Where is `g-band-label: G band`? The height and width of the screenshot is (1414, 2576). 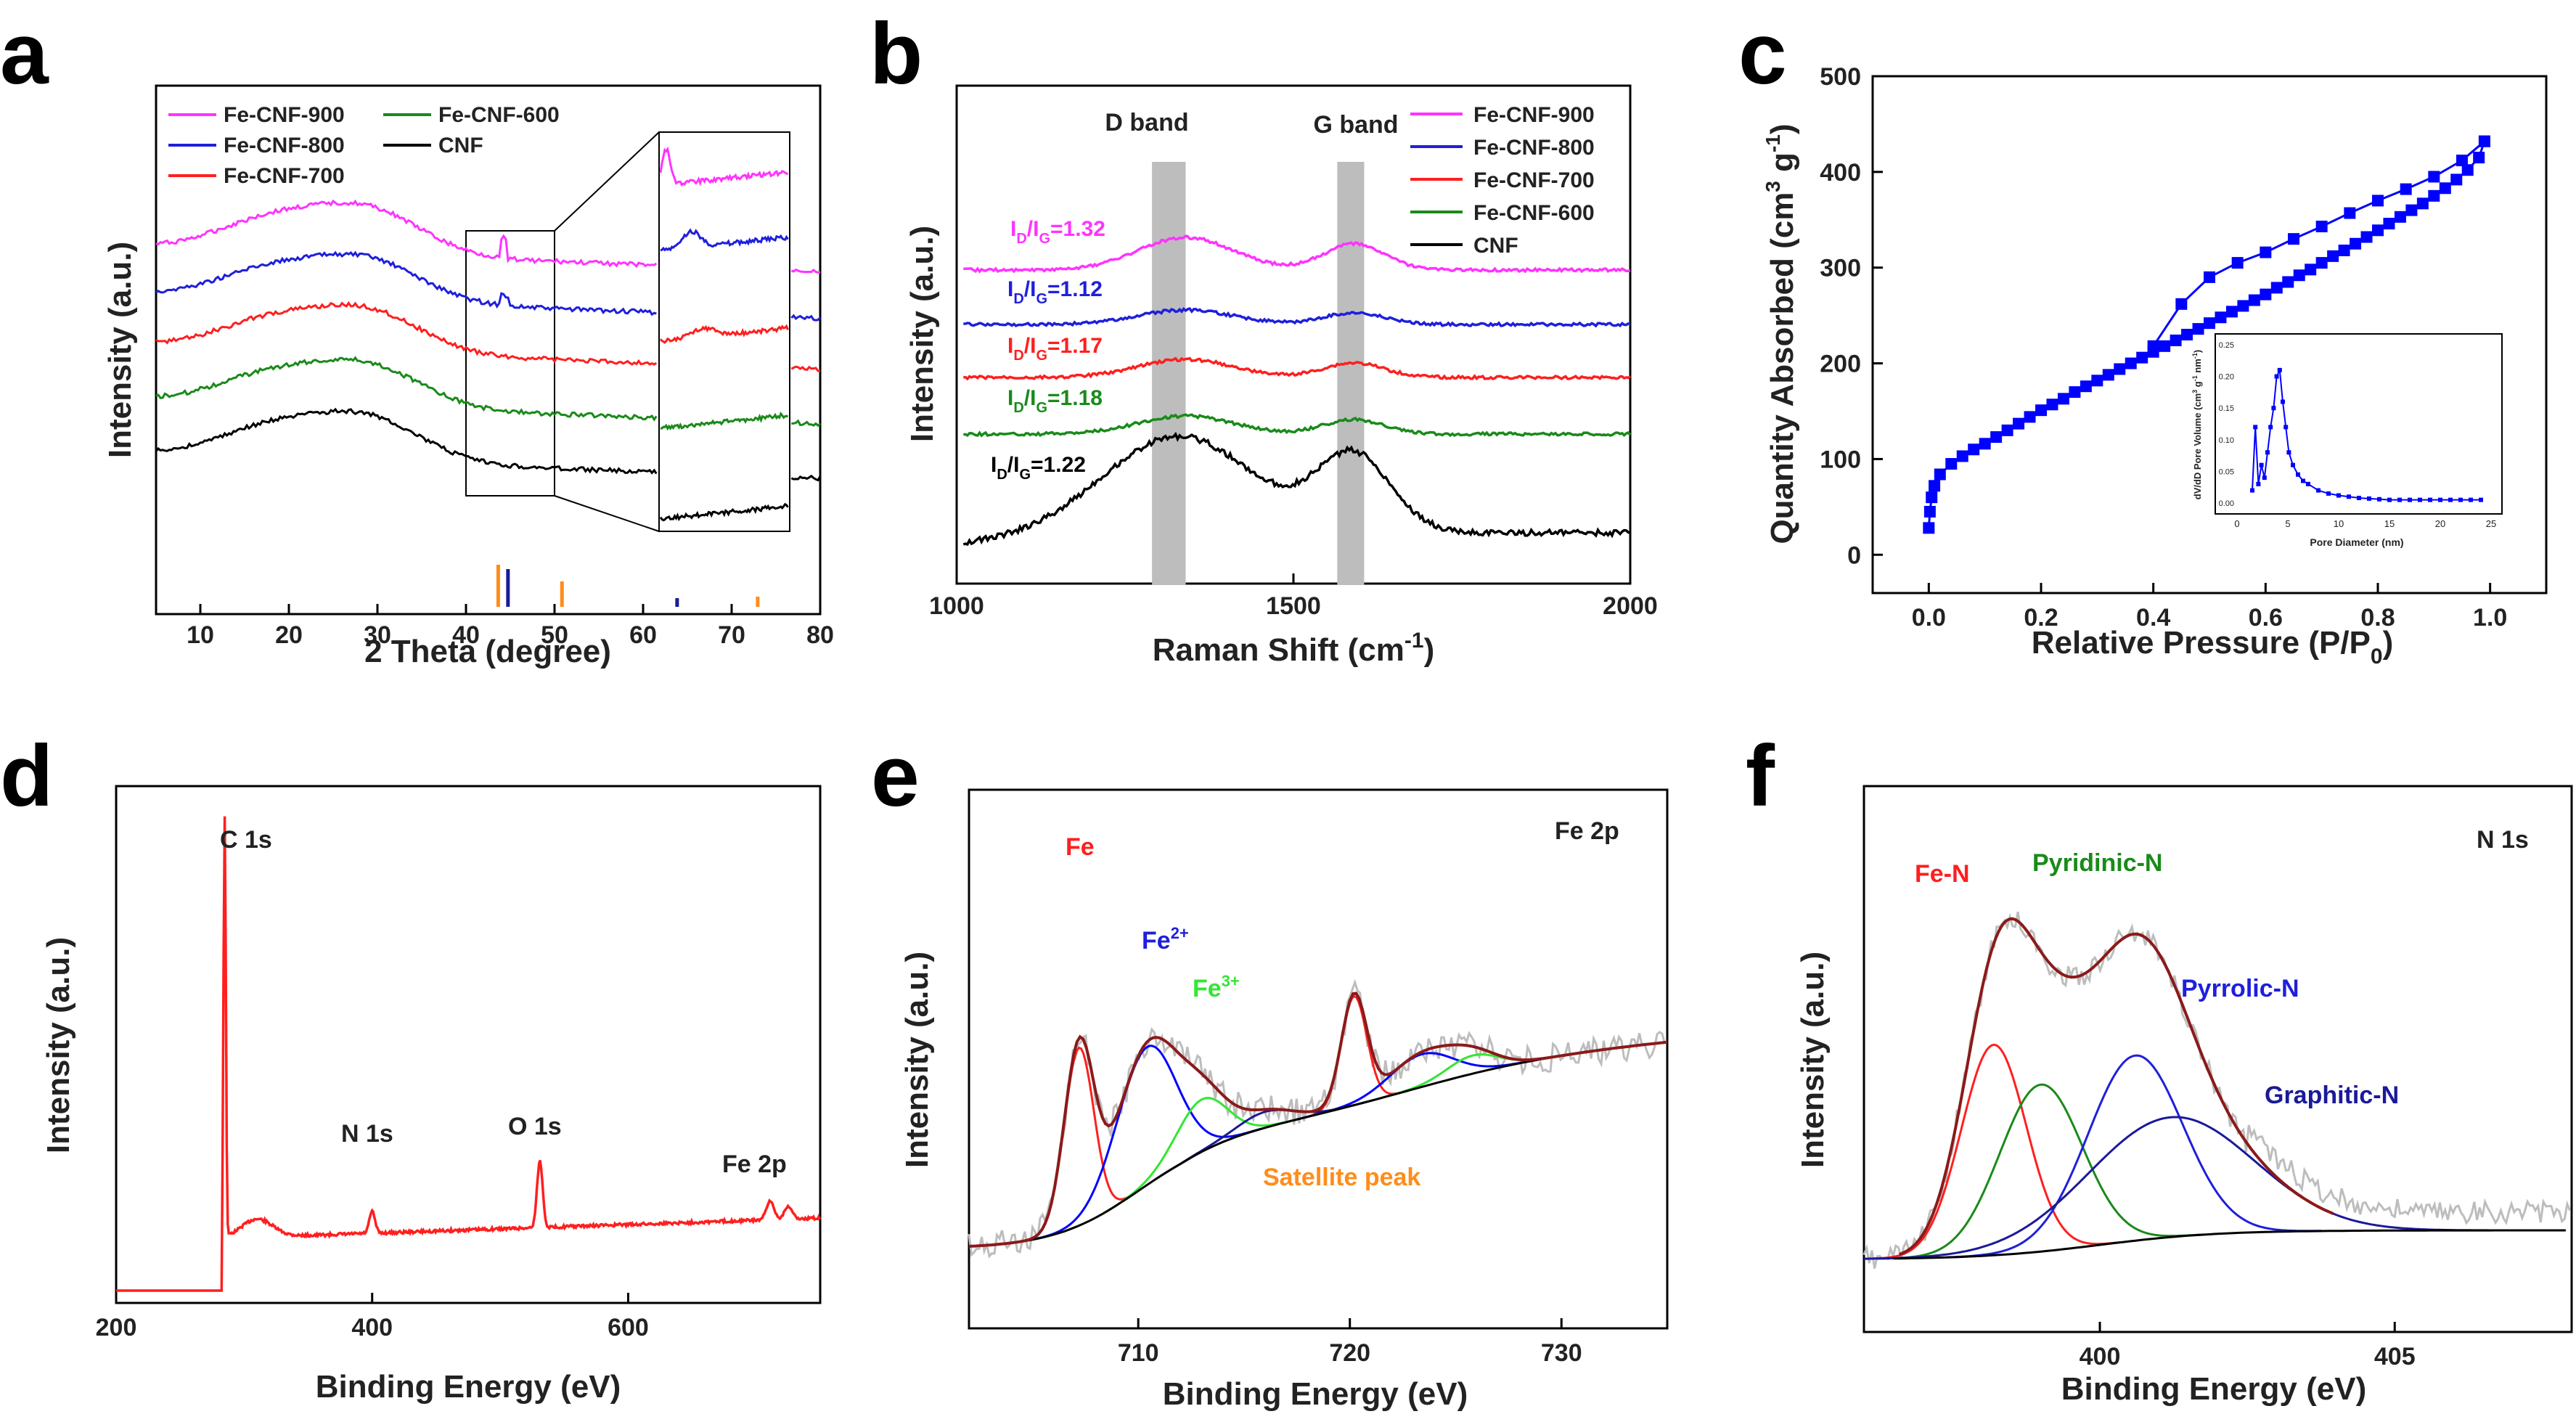
g-band-label: G band is located at coordinates (1355, 125).